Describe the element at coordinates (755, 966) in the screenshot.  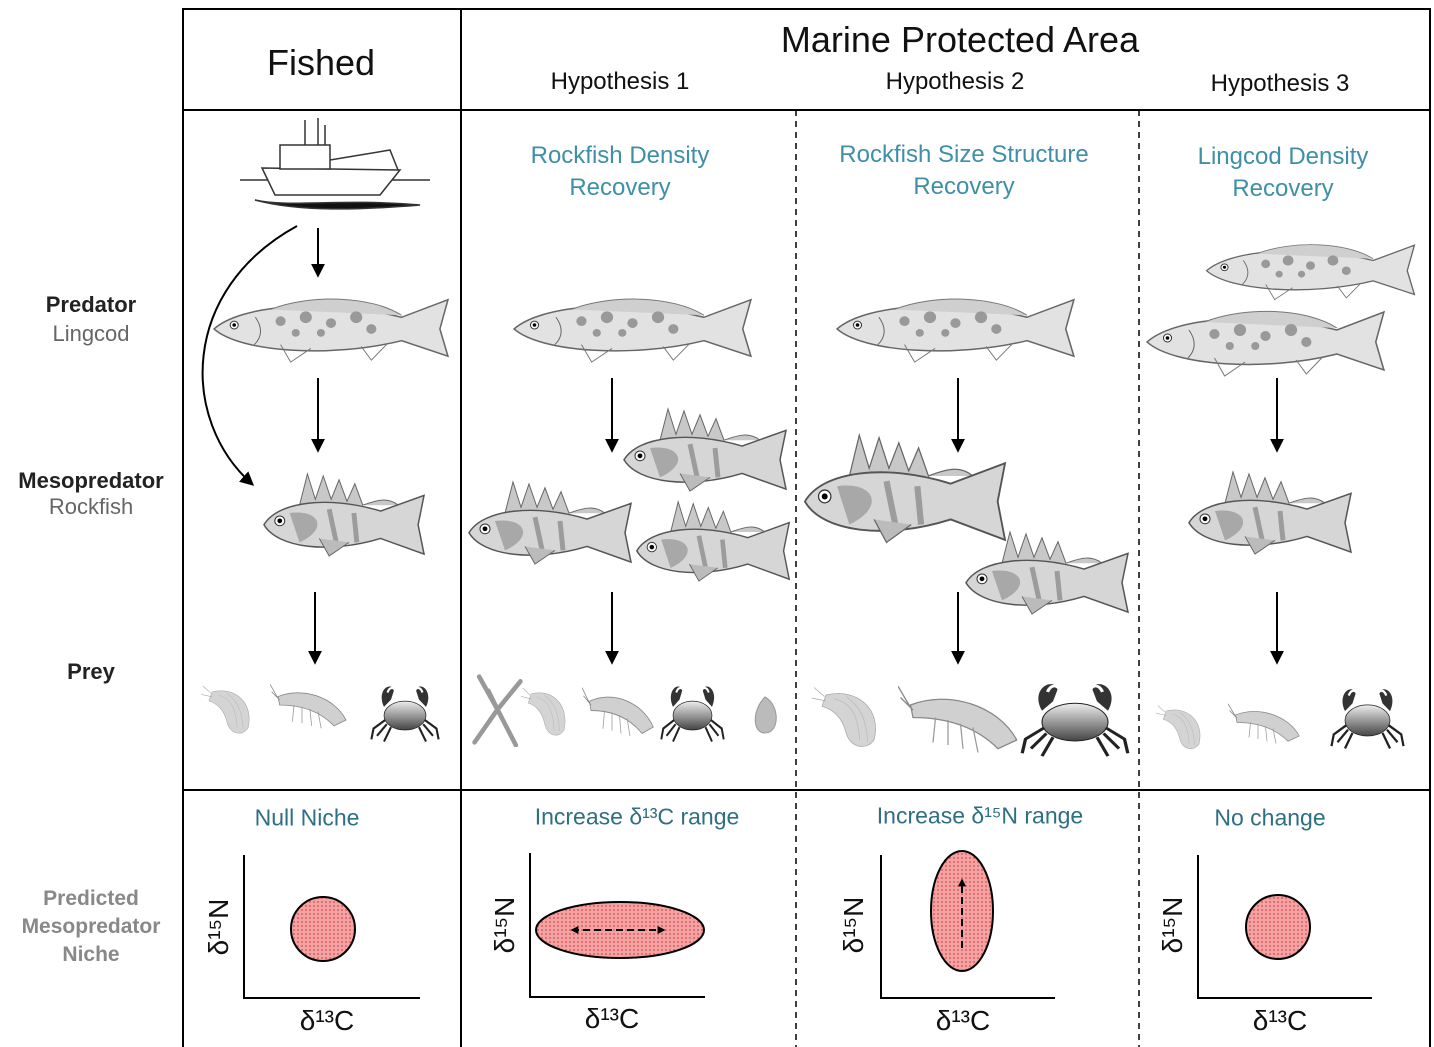
I see `axis-labels: δ¹³C δ¹⁵N δ¹³C δ¹⁵N δ¹³C δ¹⁵N δ¹³C δ¹⁵N` at that location.